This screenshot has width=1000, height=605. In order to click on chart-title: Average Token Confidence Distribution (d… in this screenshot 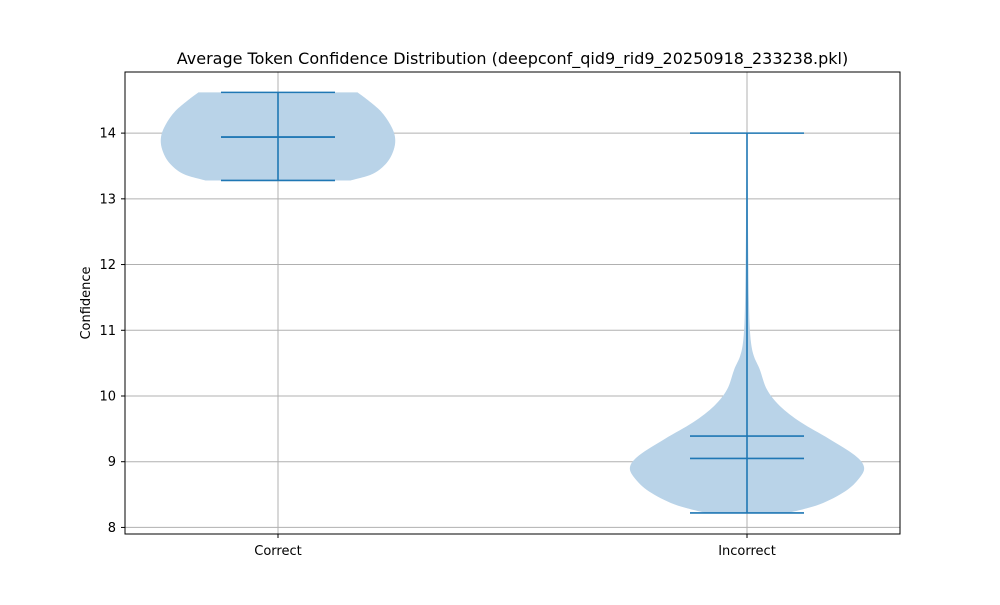, I will do `click(512, 59)`.